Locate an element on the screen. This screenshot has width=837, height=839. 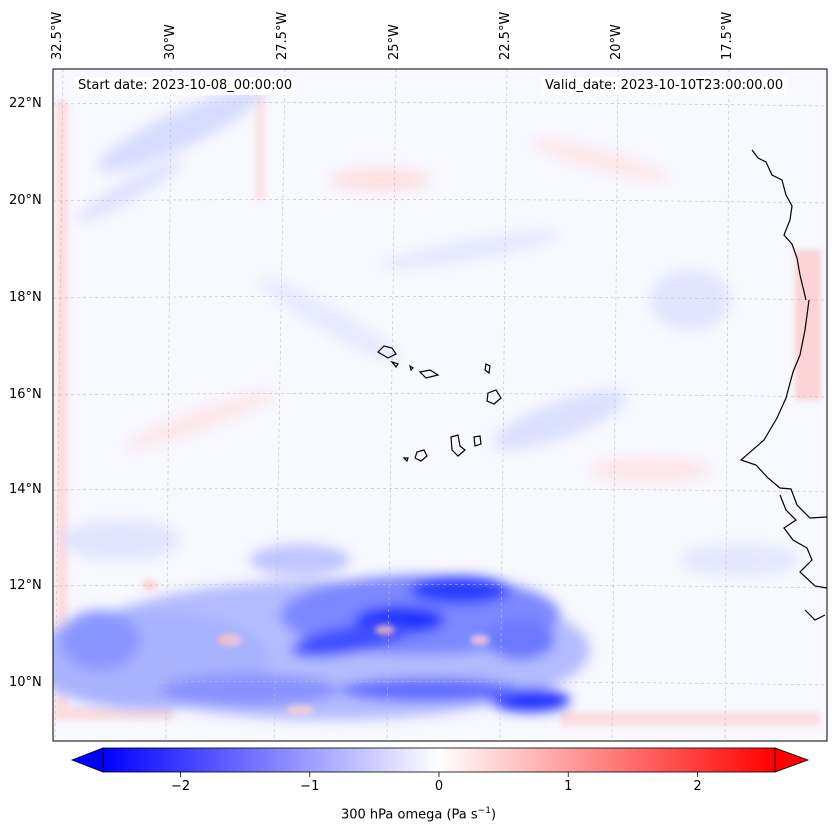
lon-label: 17.5°W is located at coordinates (727, 35).